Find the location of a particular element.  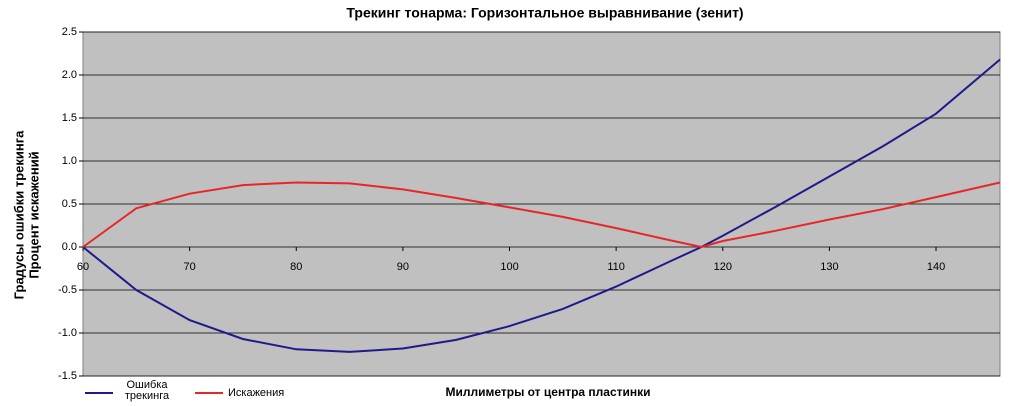

x-tick-label: 140 is located at coordinates (936, 267).